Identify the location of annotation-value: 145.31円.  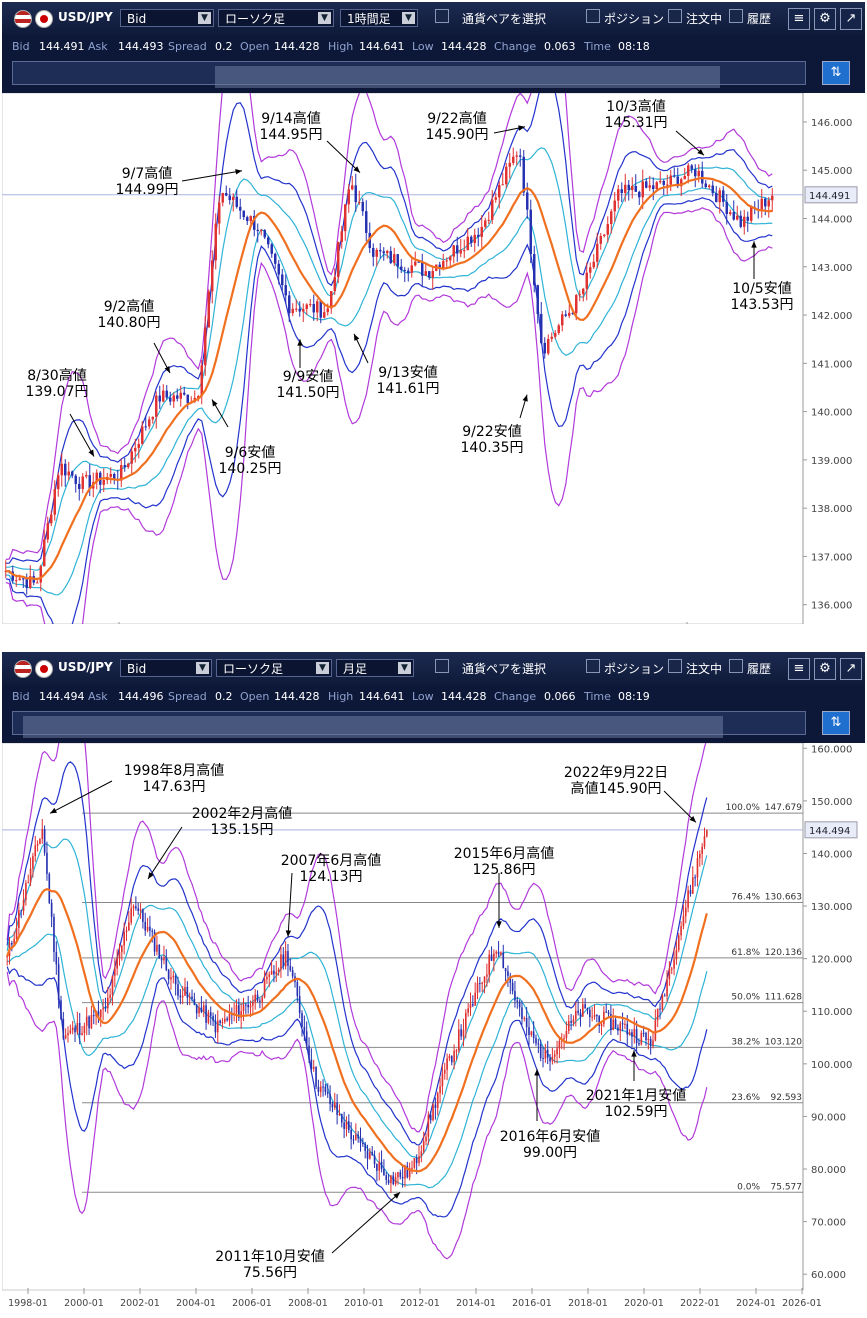
(636, 123).